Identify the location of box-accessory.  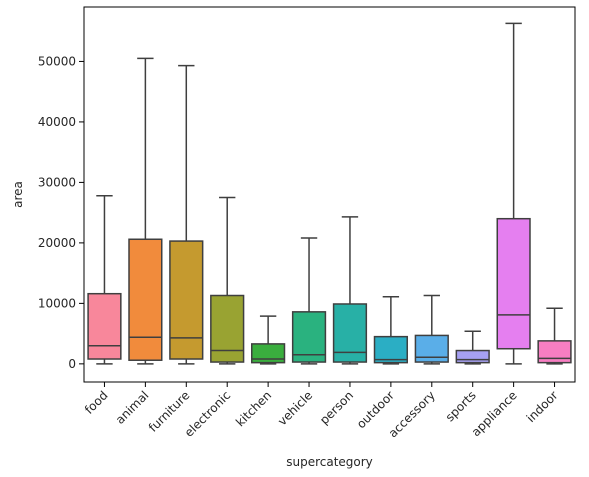
(431, 348).